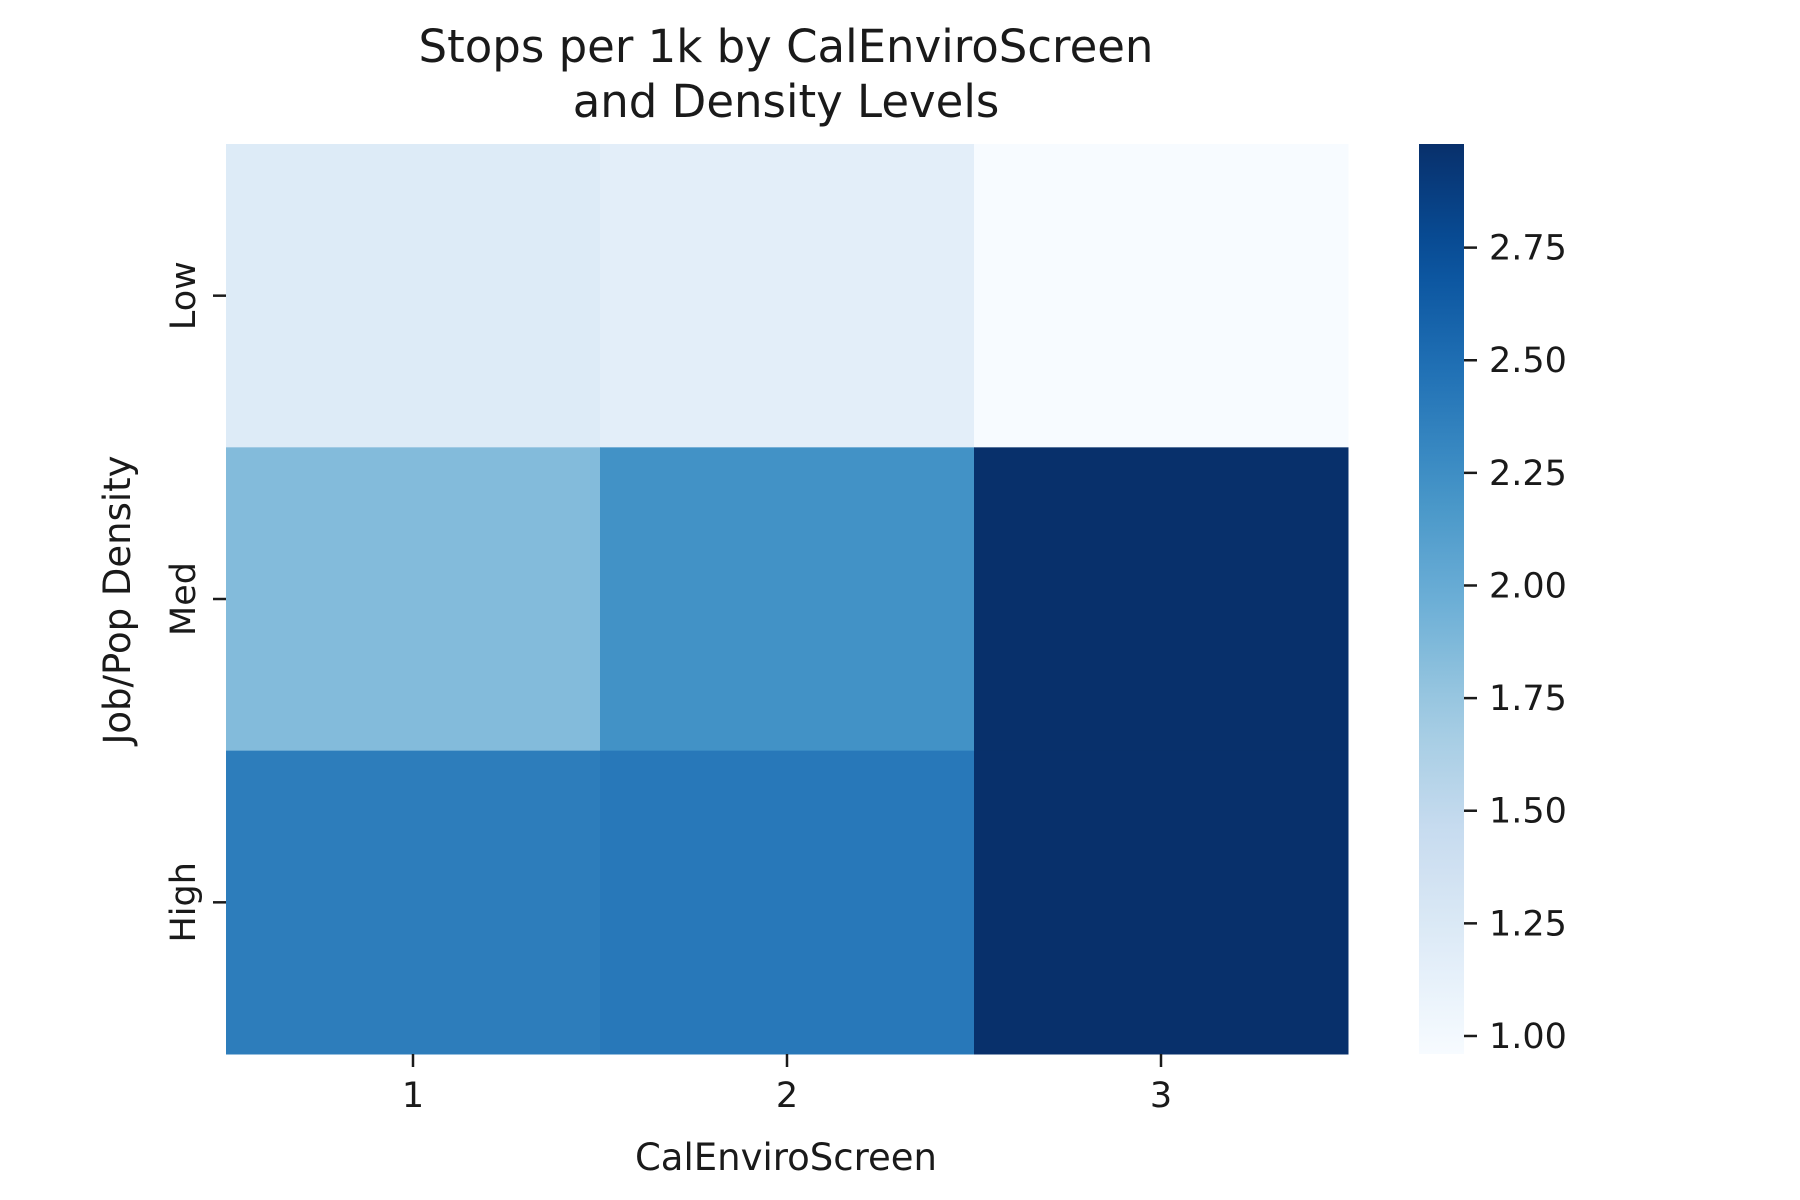  Describe the element at coordinates (787, 1096) in the screenshot. I see `x-tick-label-2: 2` at that location.